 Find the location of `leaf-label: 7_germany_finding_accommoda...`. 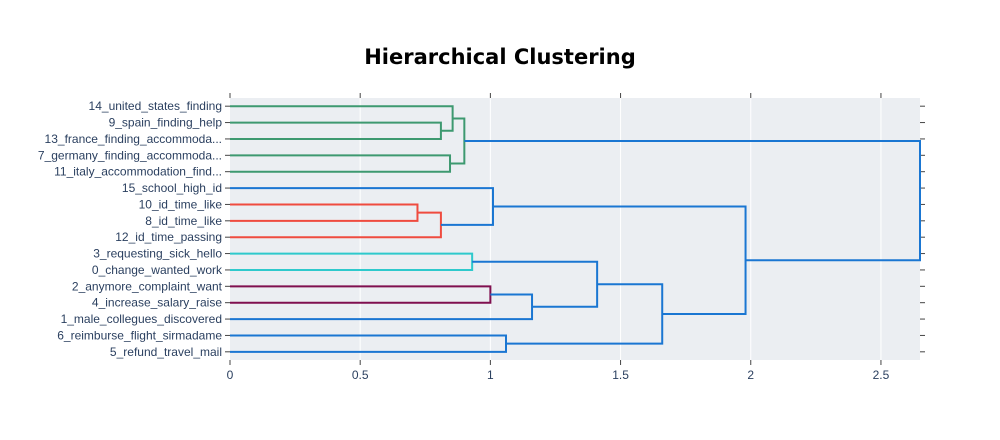

leaf-label: 7_germany_finding_accommoda... is located at coordinates (130, 155).